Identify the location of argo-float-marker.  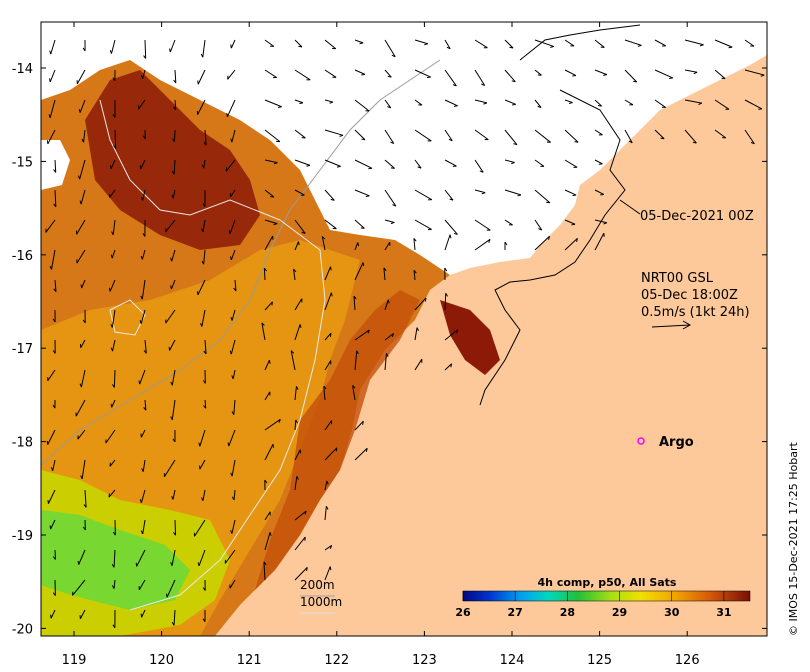
(641, 441).